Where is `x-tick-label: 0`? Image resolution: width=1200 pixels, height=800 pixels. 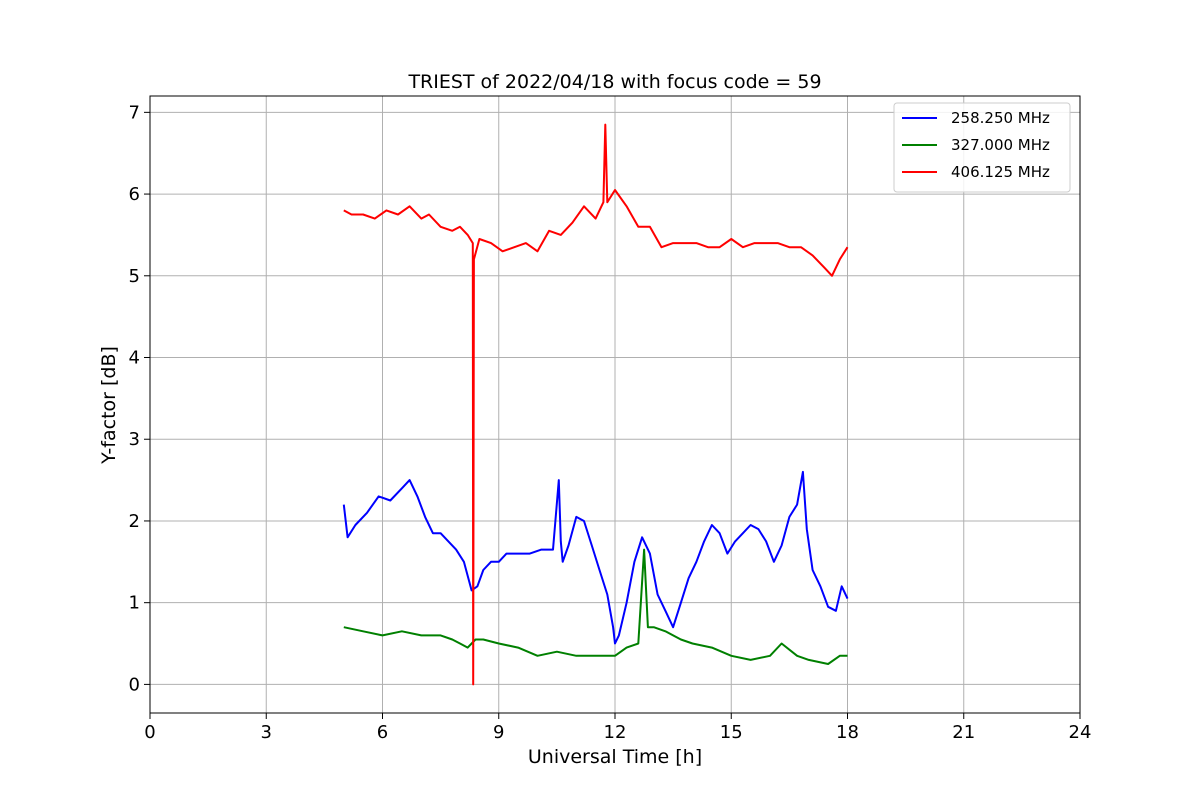
x-tick-label: 0 is located at coordinates (149, 732).